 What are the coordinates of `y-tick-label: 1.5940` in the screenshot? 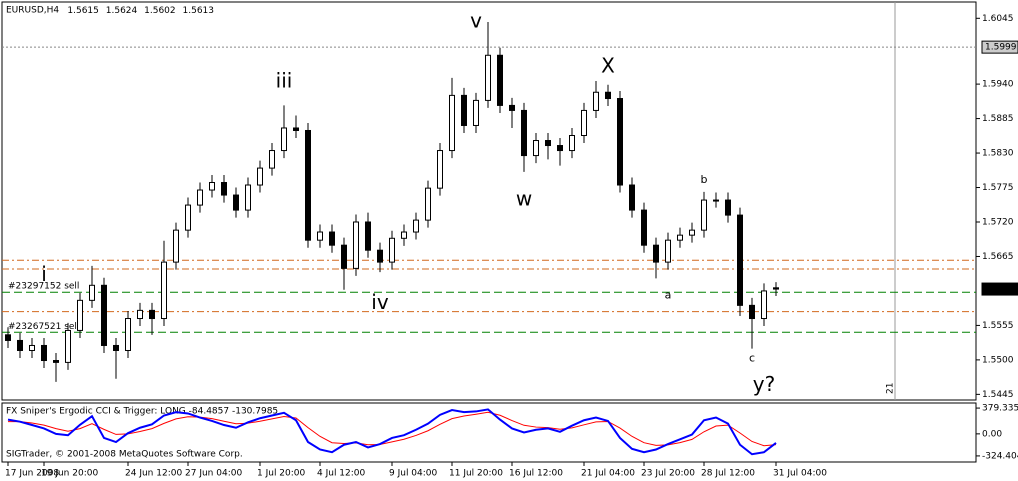 It's located at (998, 85).